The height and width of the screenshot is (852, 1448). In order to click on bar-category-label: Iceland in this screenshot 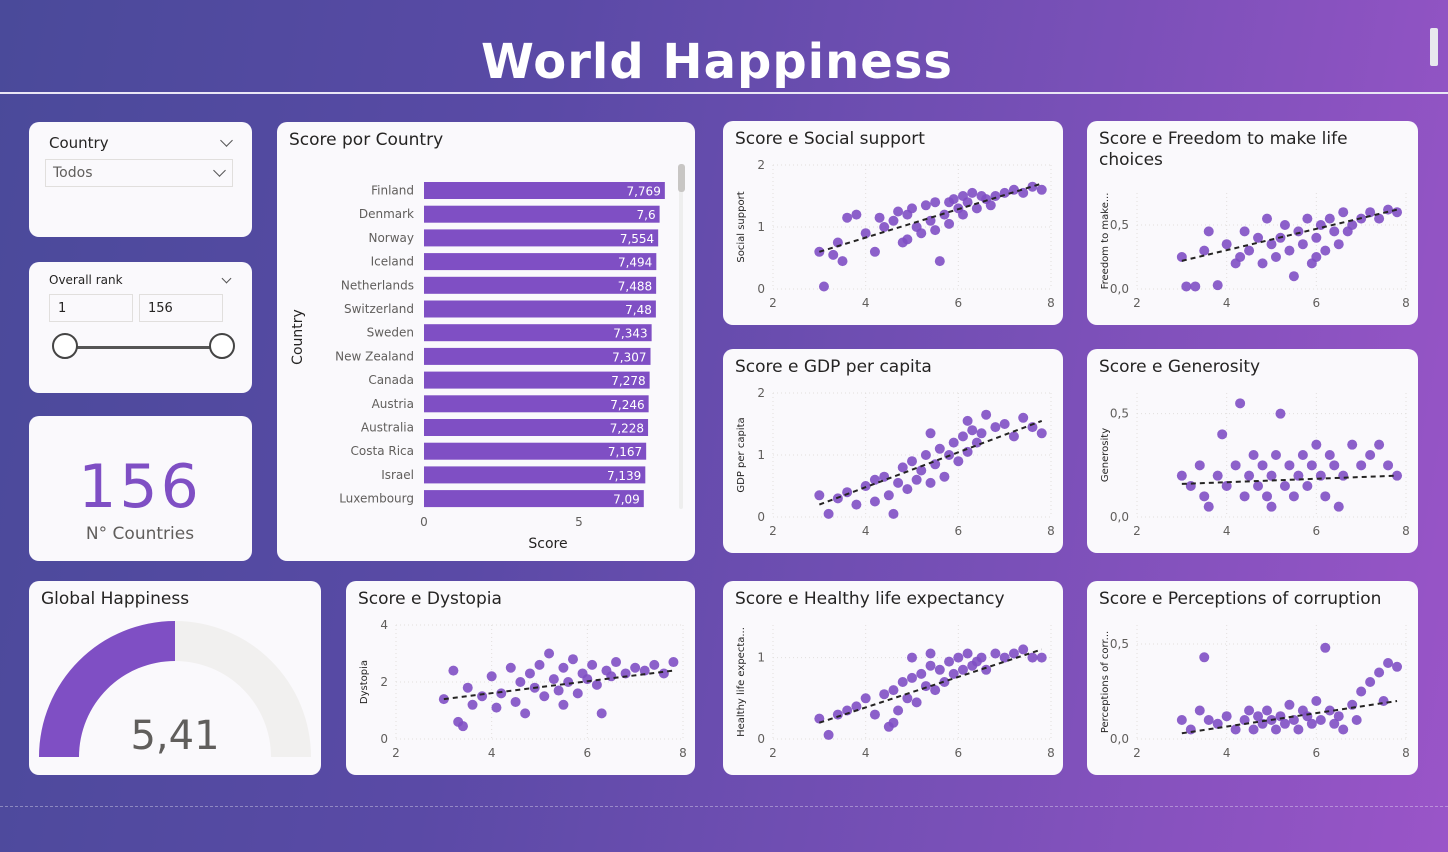, I will do `click(392, 262)`.